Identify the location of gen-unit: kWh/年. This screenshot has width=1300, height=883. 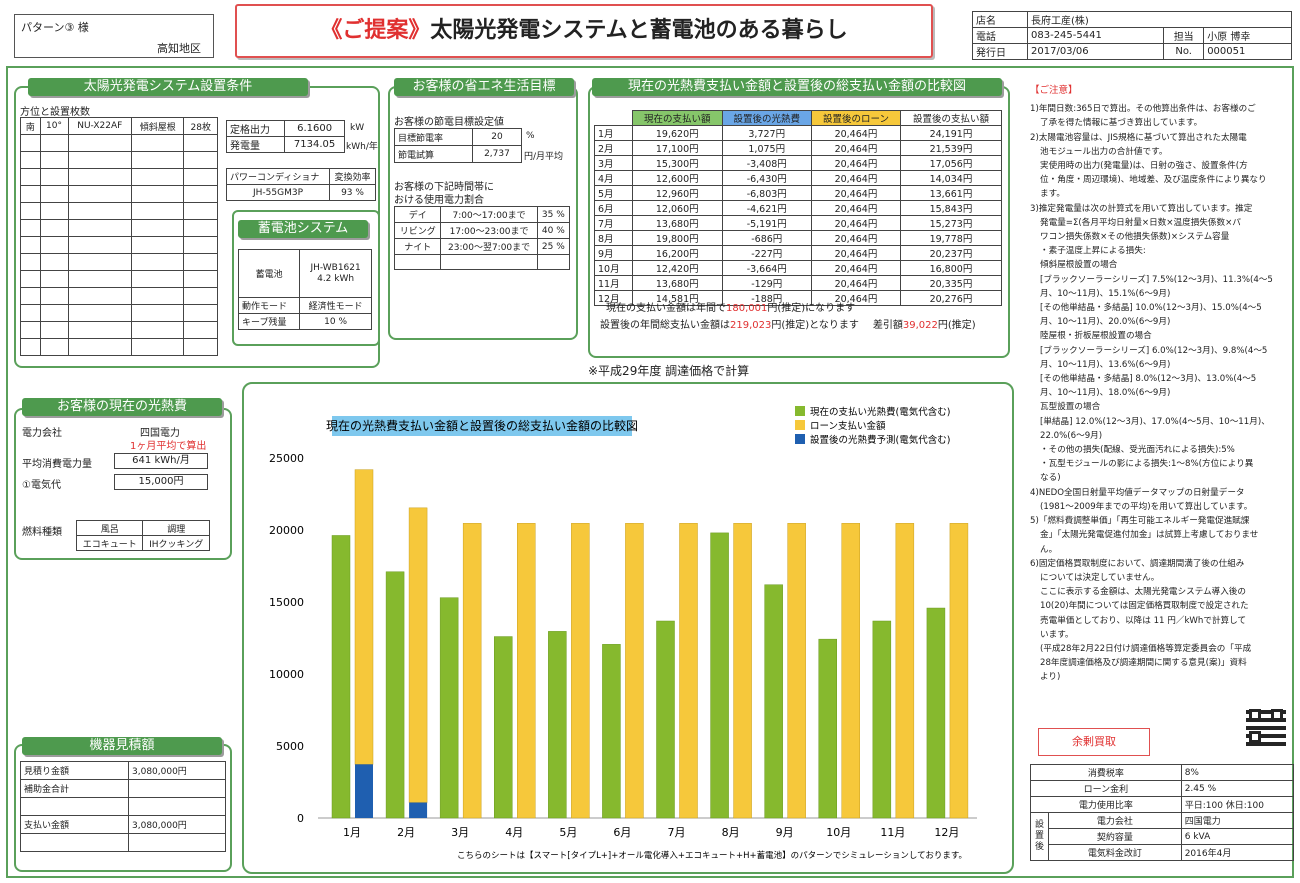
(362, 147).